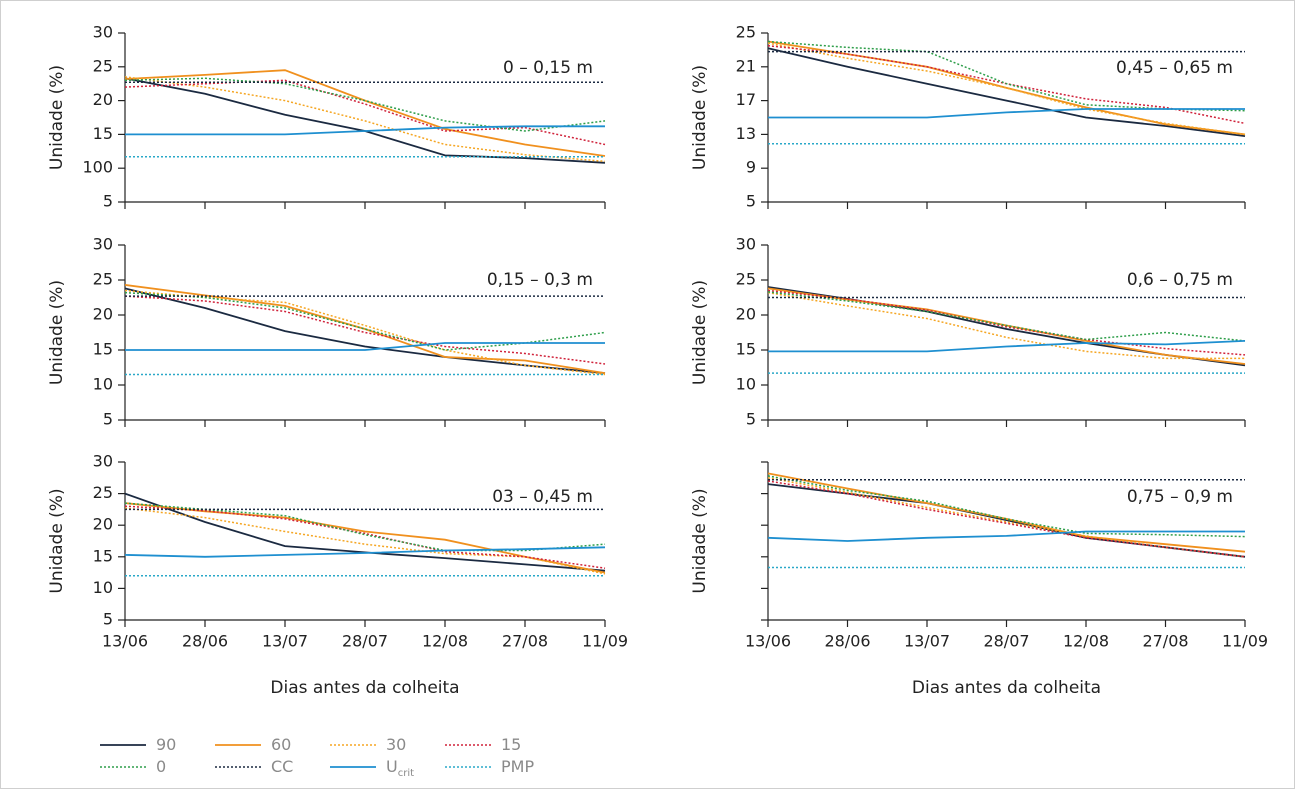 Image resolution: width=1295 pixels, height=789 pixels. What do you see at coordinates (746, 99) in the screenshot?
I see `y-tick-label: 17` at bounding box center [746, 99].